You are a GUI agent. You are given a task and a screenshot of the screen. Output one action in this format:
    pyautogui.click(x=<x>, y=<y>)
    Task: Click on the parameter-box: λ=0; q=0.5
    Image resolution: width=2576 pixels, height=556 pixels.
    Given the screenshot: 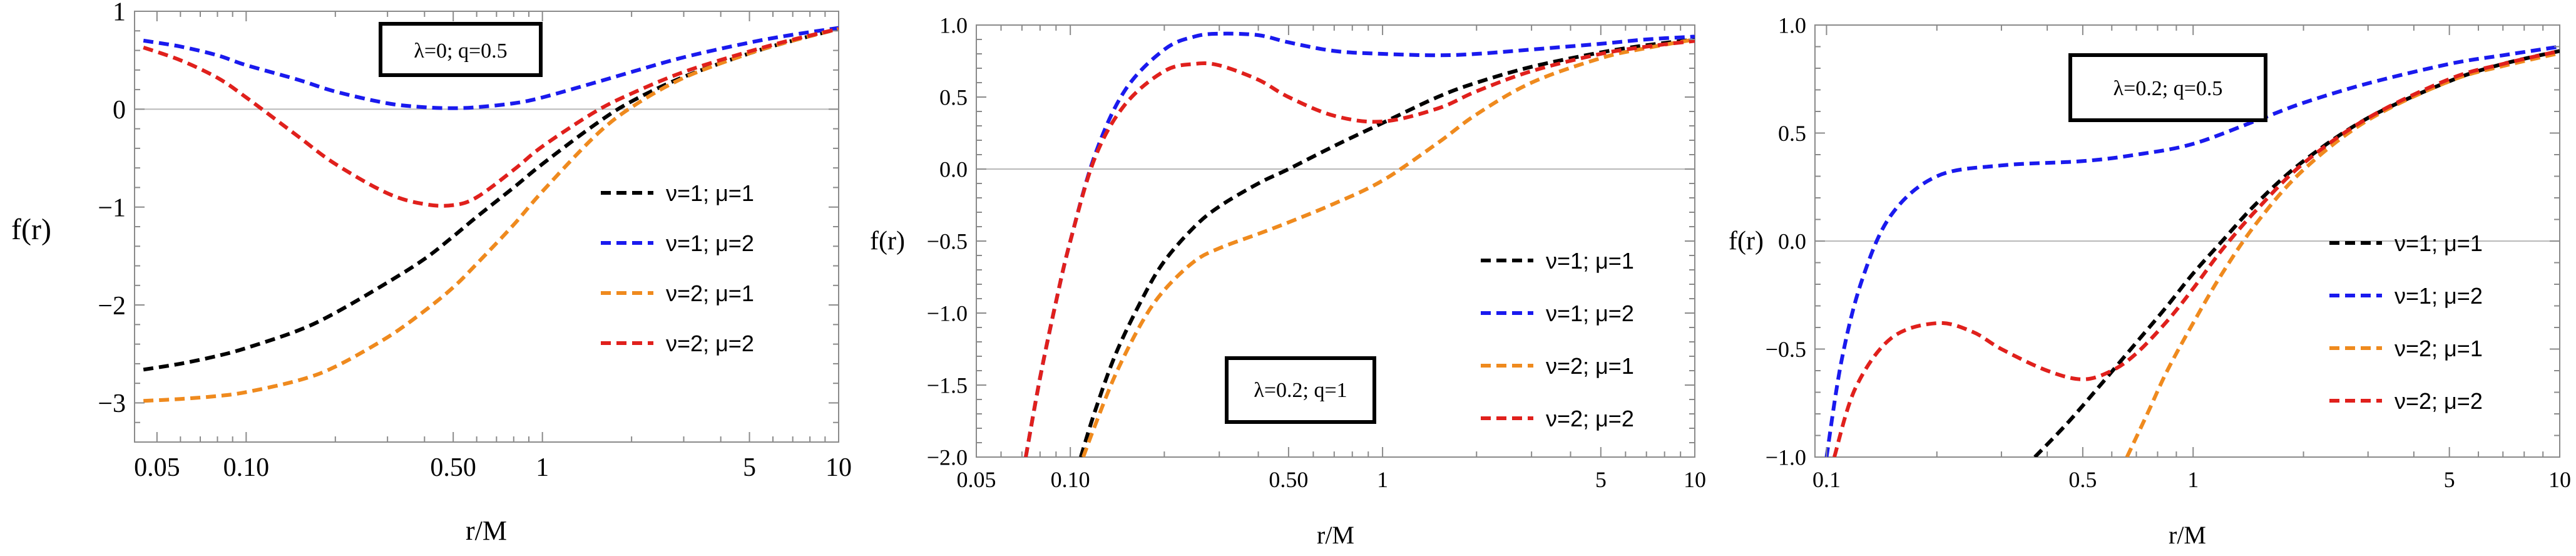 What is the action you would take?
    pyautogui.click(x=461, y=50)
    